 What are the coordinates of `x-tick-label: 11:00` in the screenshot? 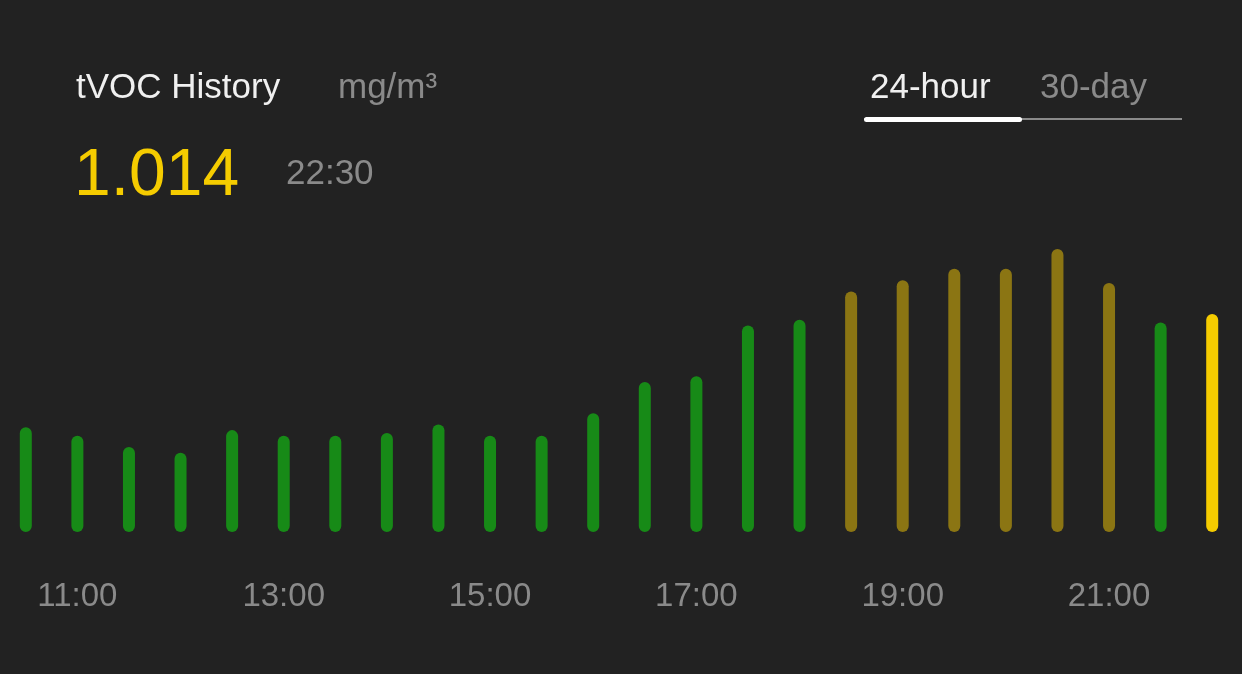 It's located at (77, 594).